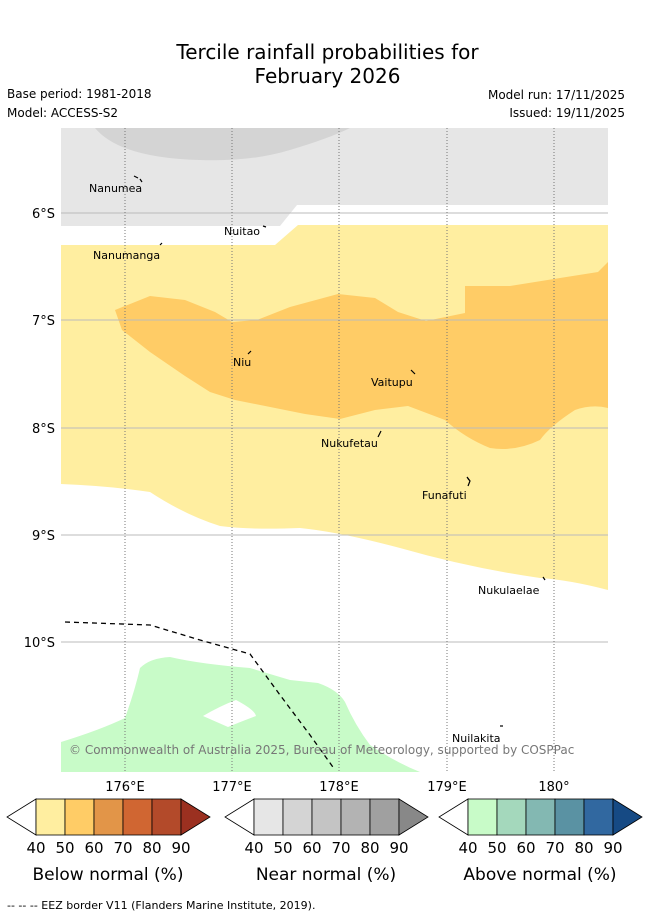 This screenshot has height=919, width=655. I want to click on colorbar-near-tick-90: 90, so click(398, 848).